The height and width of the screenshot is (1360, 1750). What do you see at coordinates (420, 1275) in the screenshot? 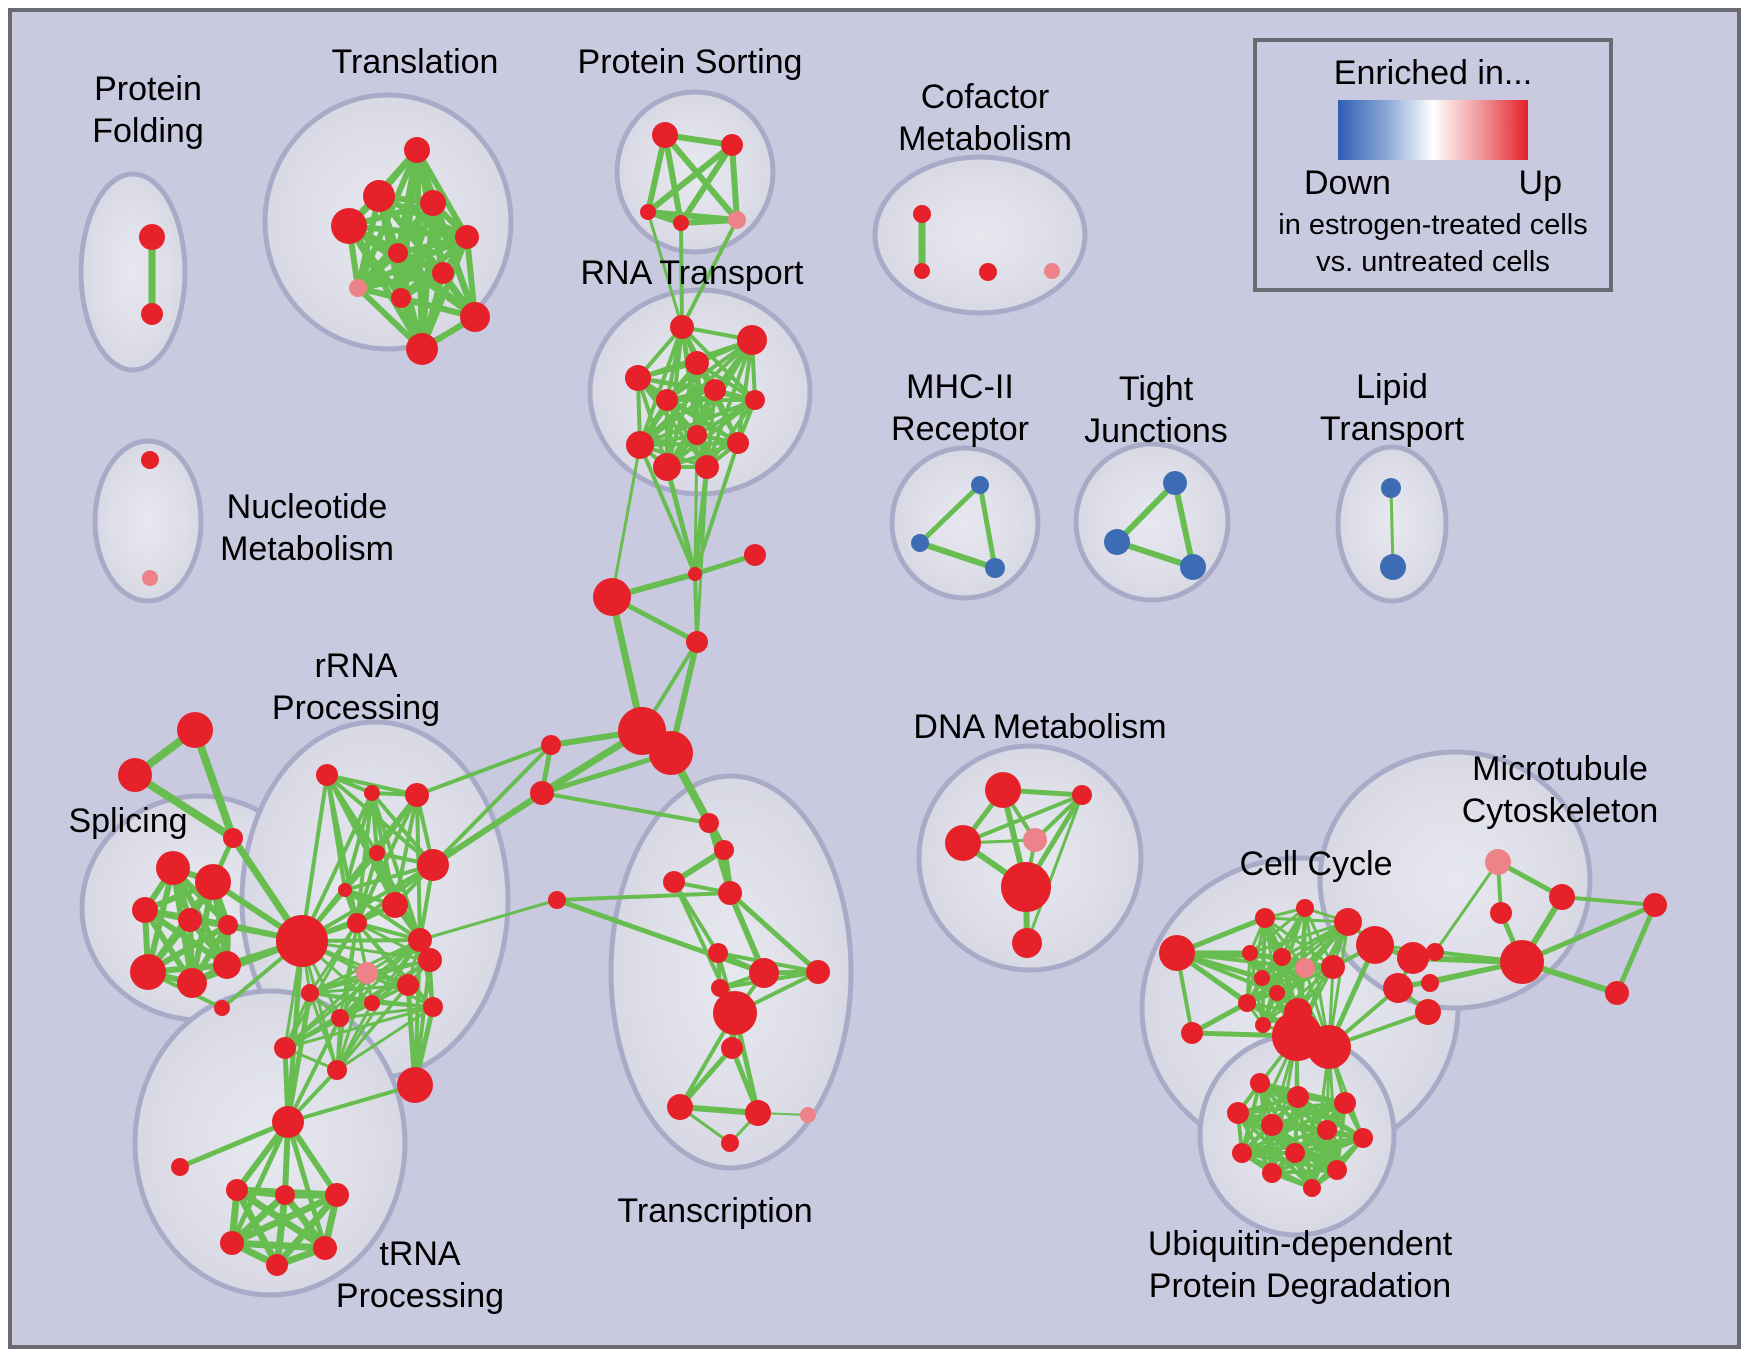
I see `cluster-label-trna-processing: tRNA Processing` at bounding box center [420, 1275].